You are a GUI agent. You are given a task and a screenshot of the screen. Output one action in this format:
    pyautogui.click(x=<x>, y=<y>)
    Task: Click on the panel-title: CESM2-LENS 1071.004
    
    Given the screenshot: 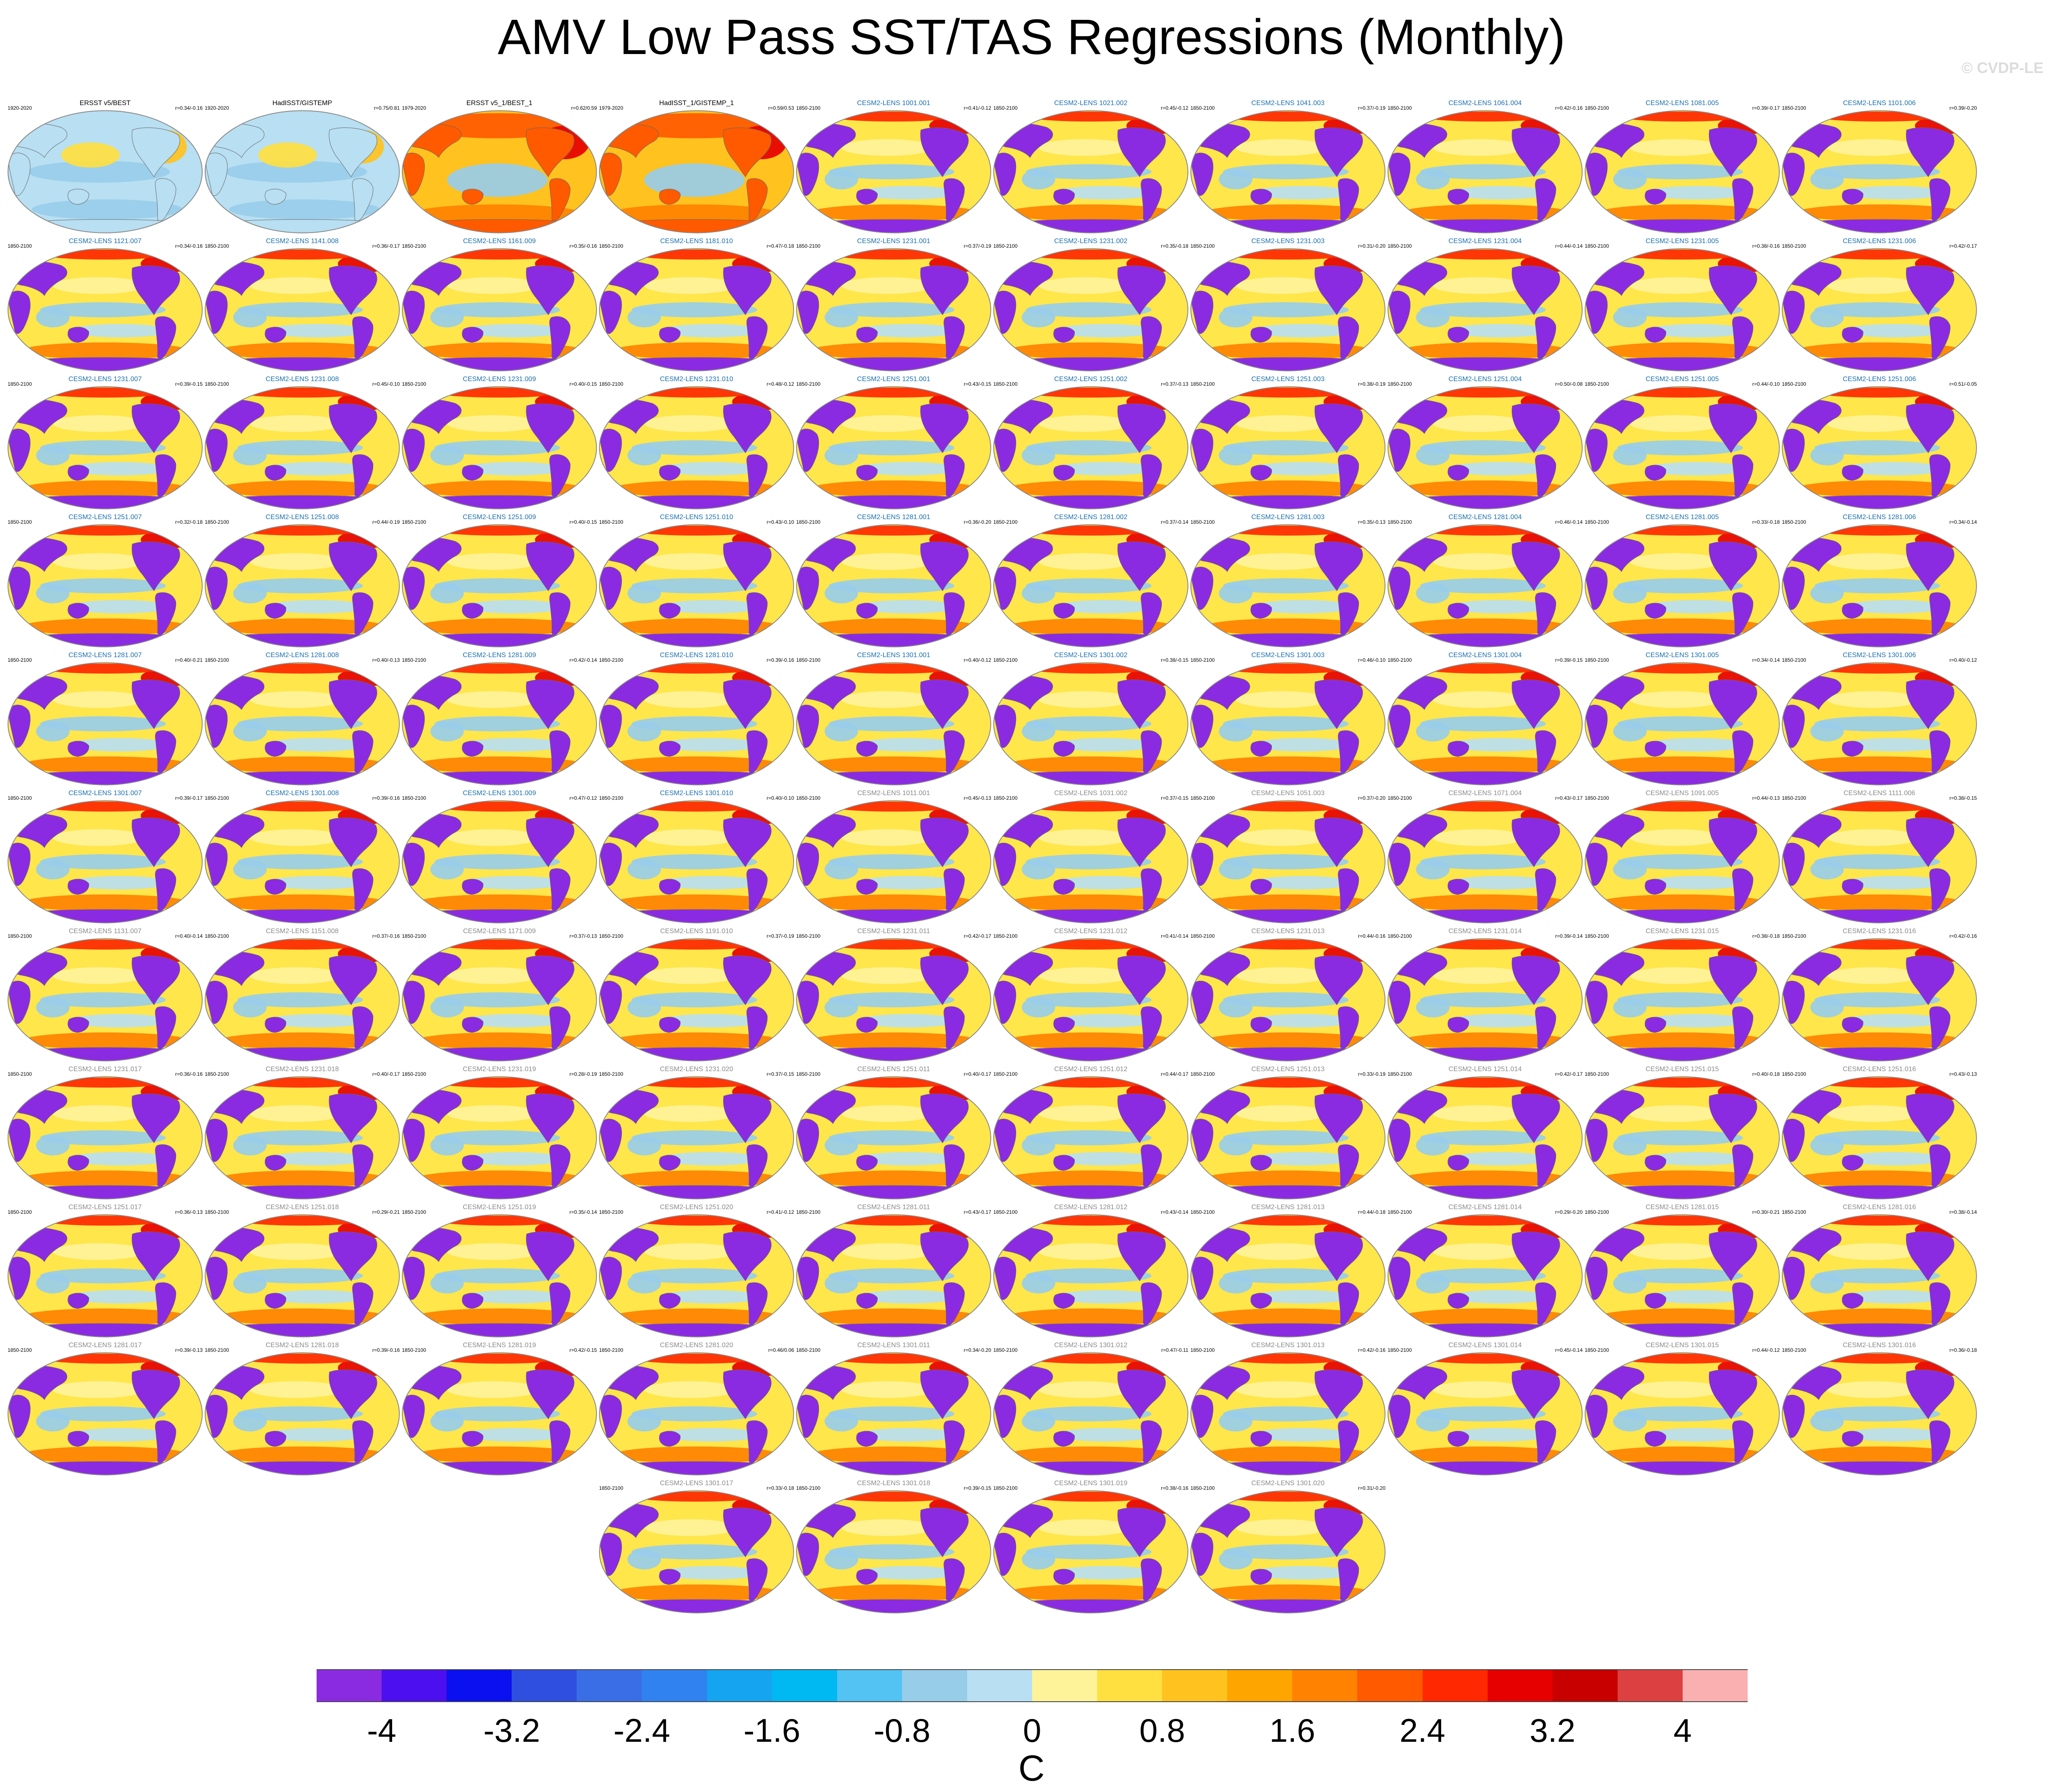 What is the action you would take?
    pyautogui.click(x=1485, y=793)
    